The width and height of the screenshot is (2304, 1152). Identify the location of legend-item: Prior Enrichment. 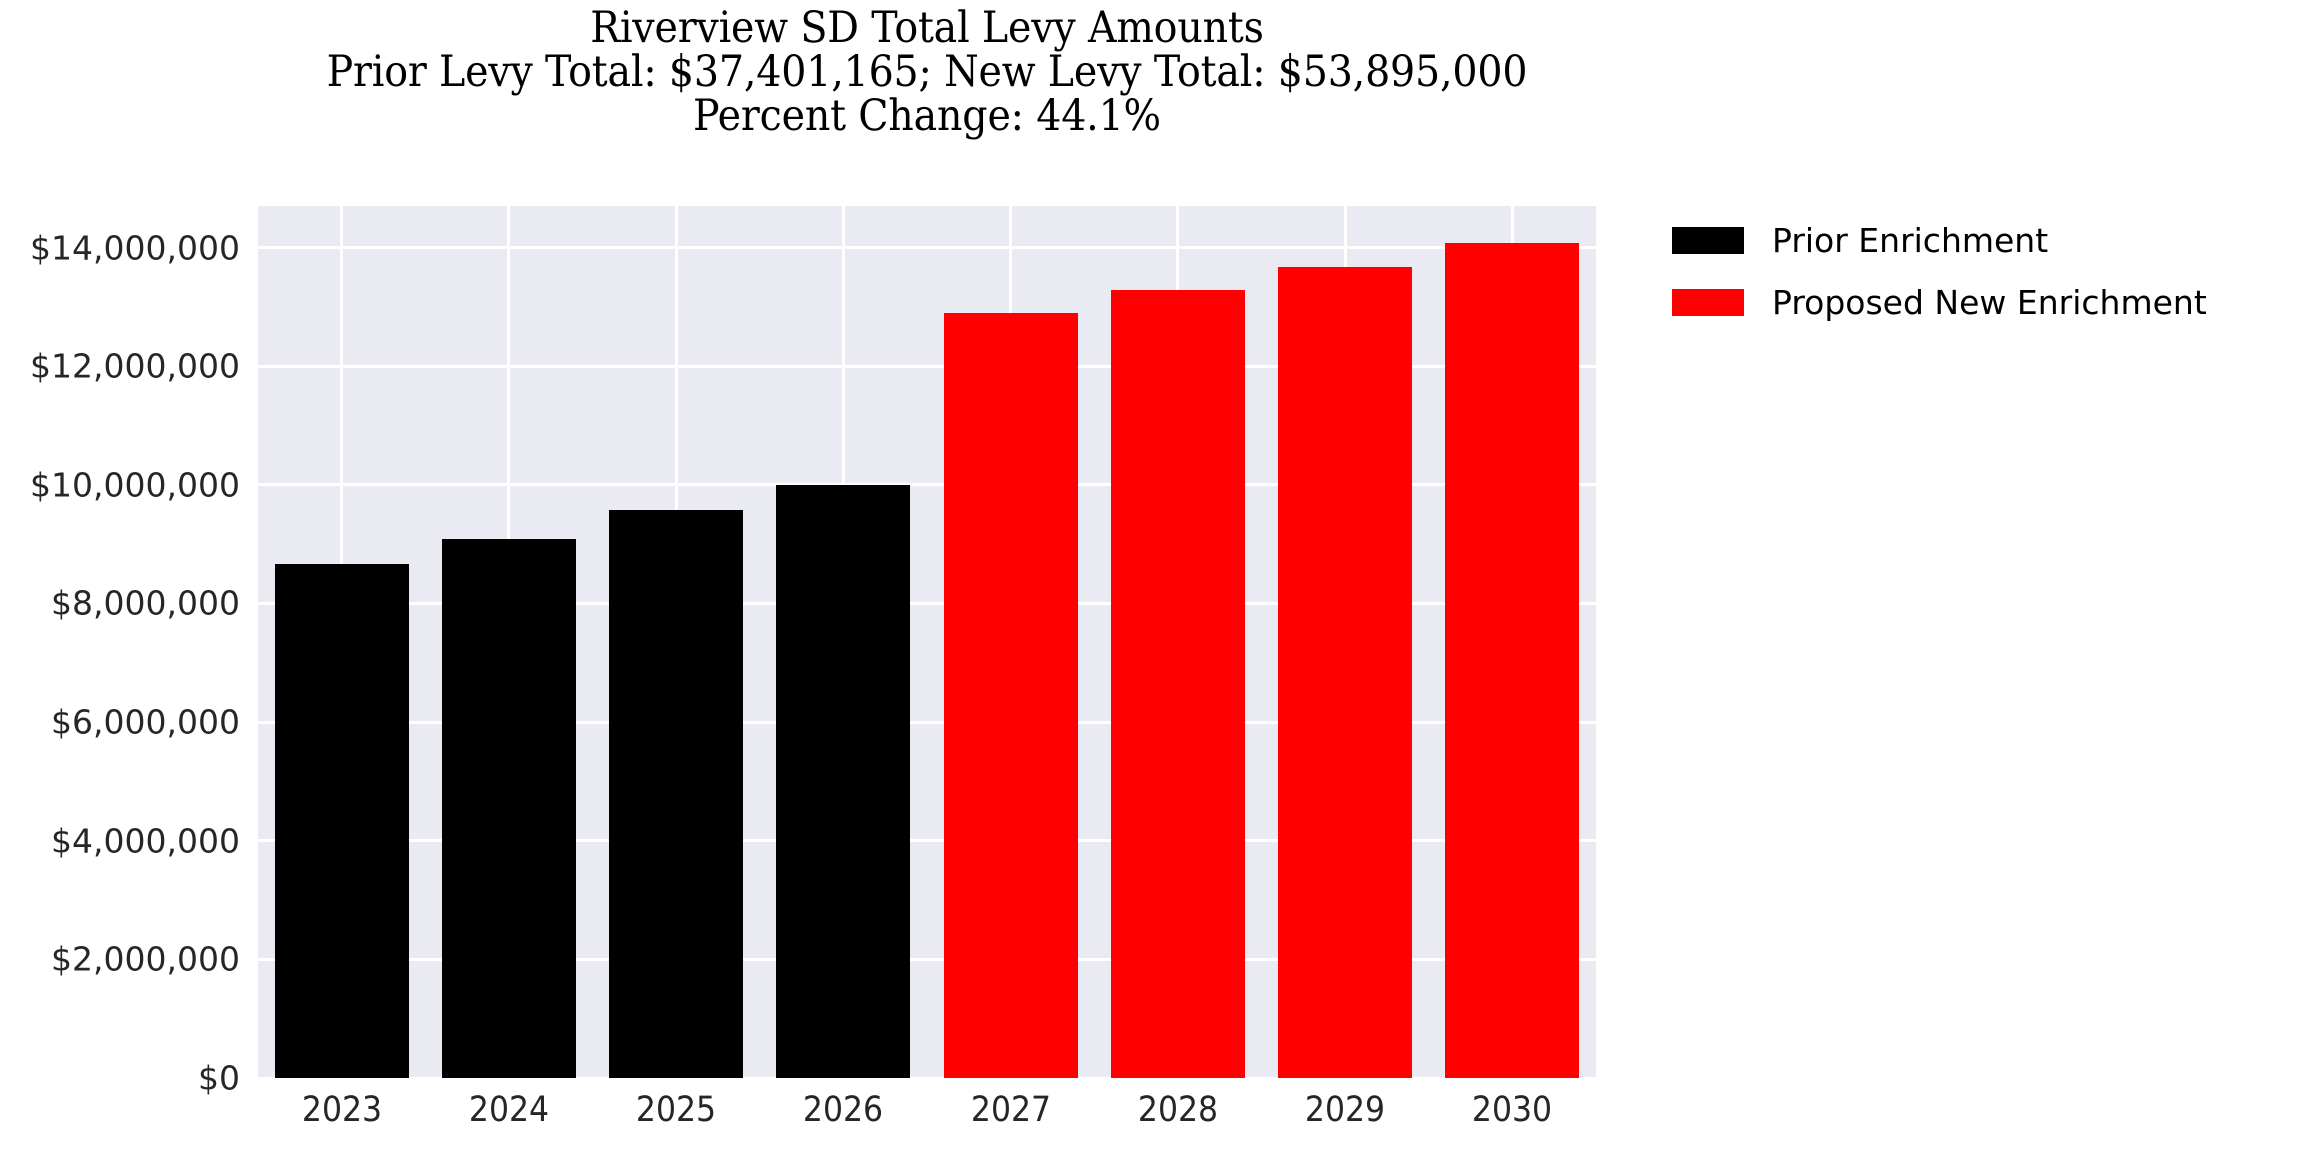
(1972, 240).